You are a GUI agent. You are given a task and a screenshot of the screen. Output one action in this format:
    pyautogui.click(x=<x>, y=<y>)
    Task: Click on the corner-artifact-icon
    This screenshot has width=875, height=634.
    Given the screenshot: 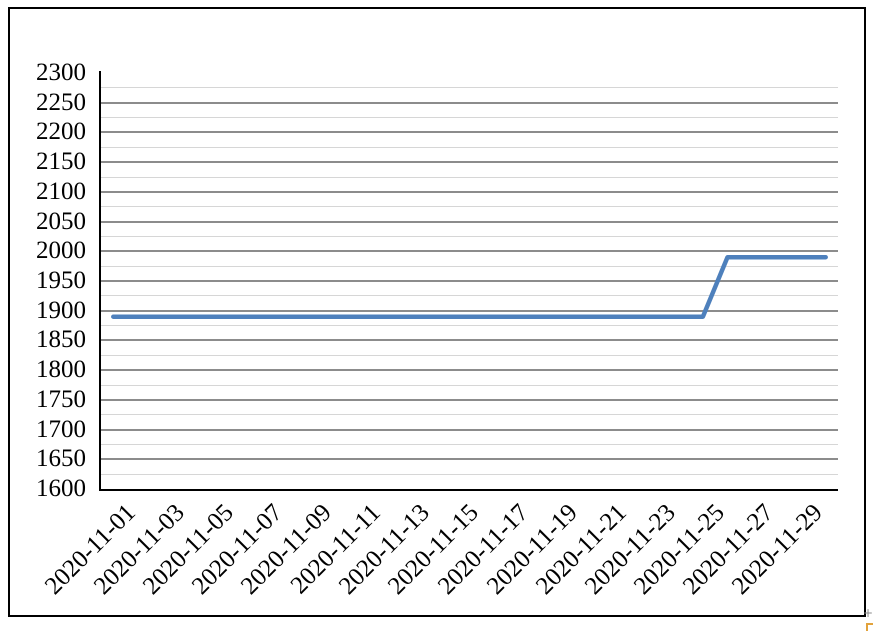 What is the action you would take?
    pyautogui.click(x=869, y=627)
    